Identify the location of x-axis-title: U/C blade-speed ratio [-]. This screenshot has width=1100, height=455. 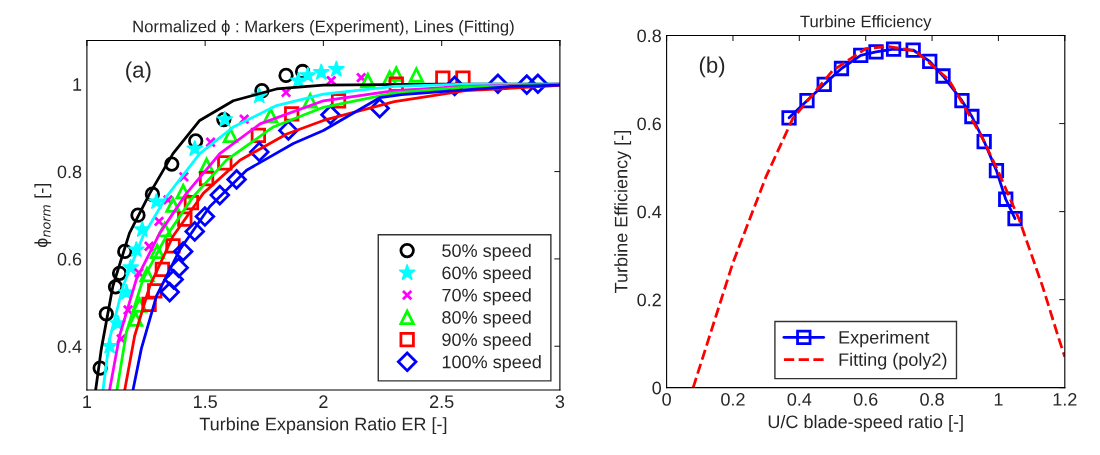
(865, 423).